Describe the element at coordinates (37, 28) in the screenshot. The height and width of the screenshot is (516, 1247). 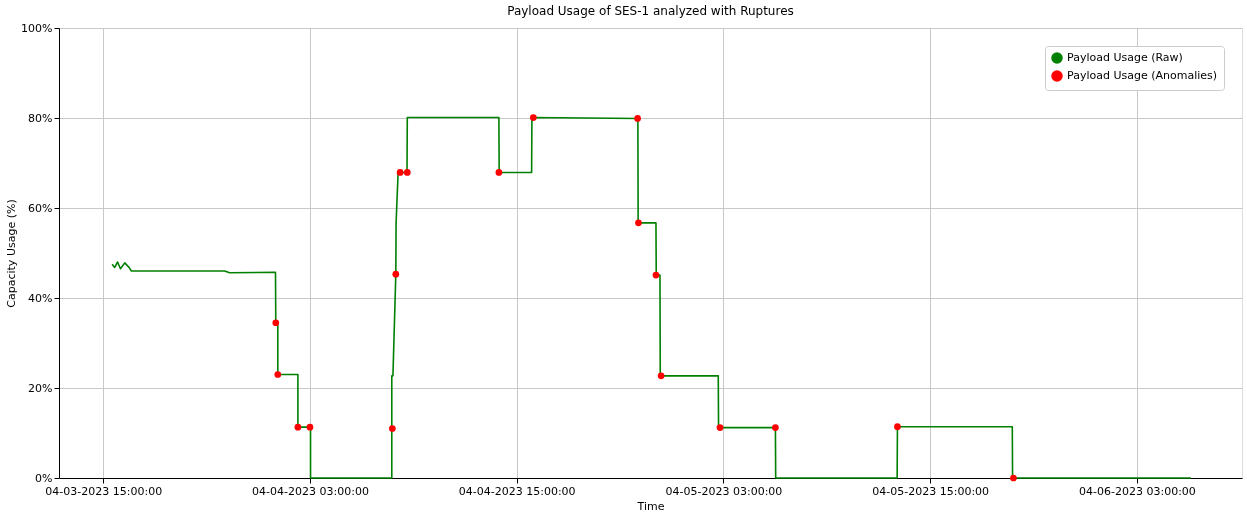
I see `y-tick-label: 100%` at that location.